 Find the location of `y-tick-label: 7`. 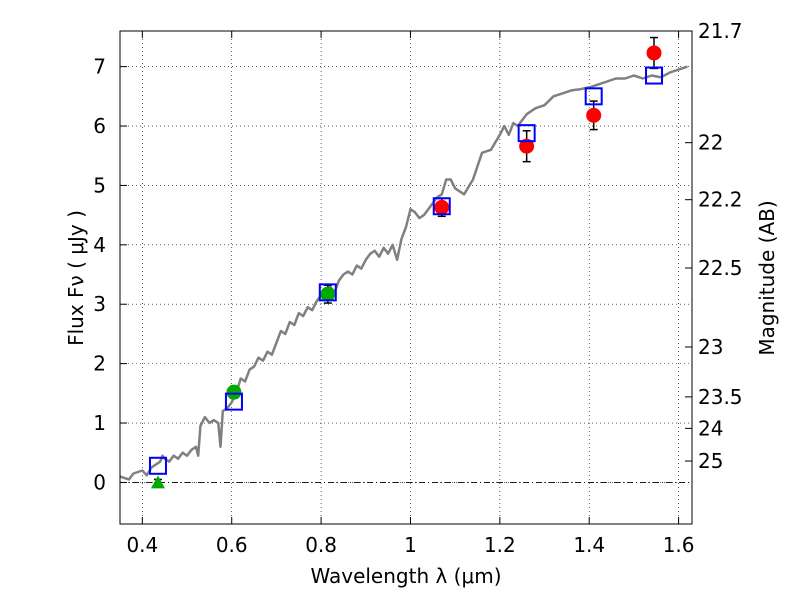

y-tick-label: 7 is located at coordinates (99, 67).